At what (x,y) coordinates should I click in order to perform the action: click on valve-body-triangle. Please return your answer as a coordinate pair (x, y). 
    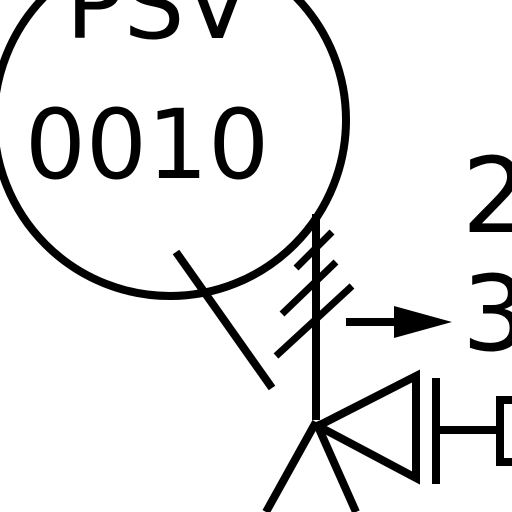
    Looking at the image, I should click on (364, 427).